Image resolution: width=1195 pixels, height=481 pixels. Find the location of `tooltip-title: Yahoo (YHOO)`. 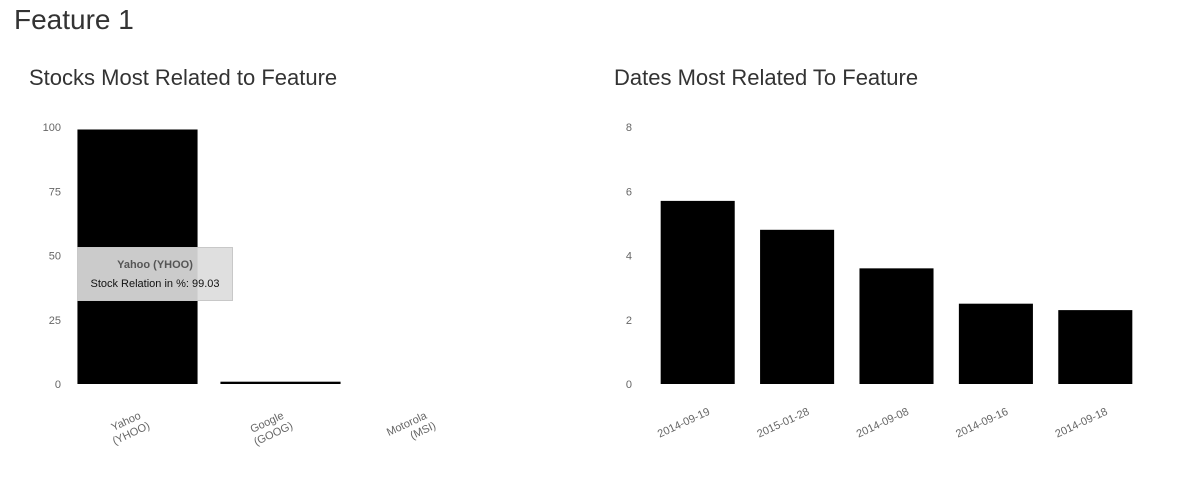

tooltip-title: Yahoo (YHOO) is located at coordinates (155, 265).